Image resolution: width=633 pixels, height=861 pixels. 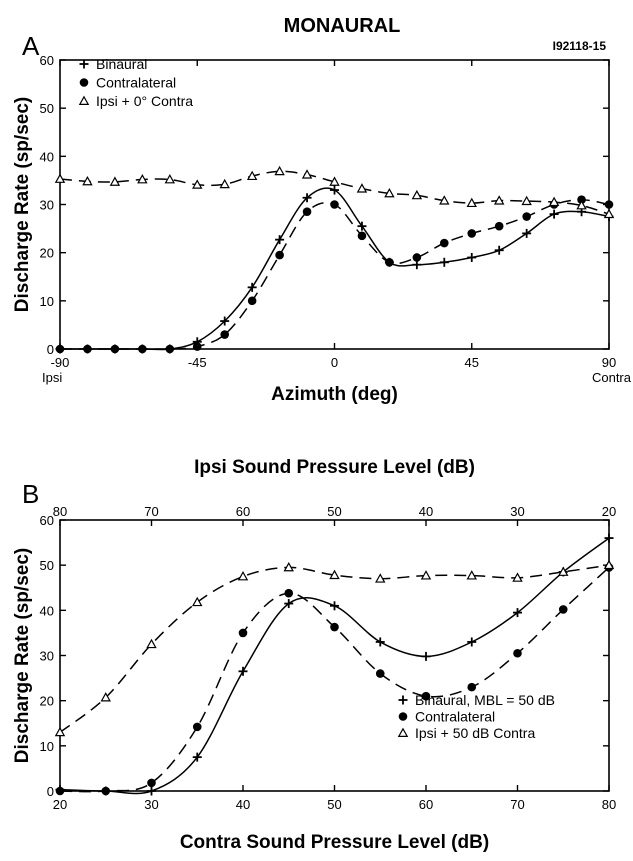 What do you see at coordinates (31, 46) in the screenshot?
I see `panel-label: A` at bounding box center [31, 46].